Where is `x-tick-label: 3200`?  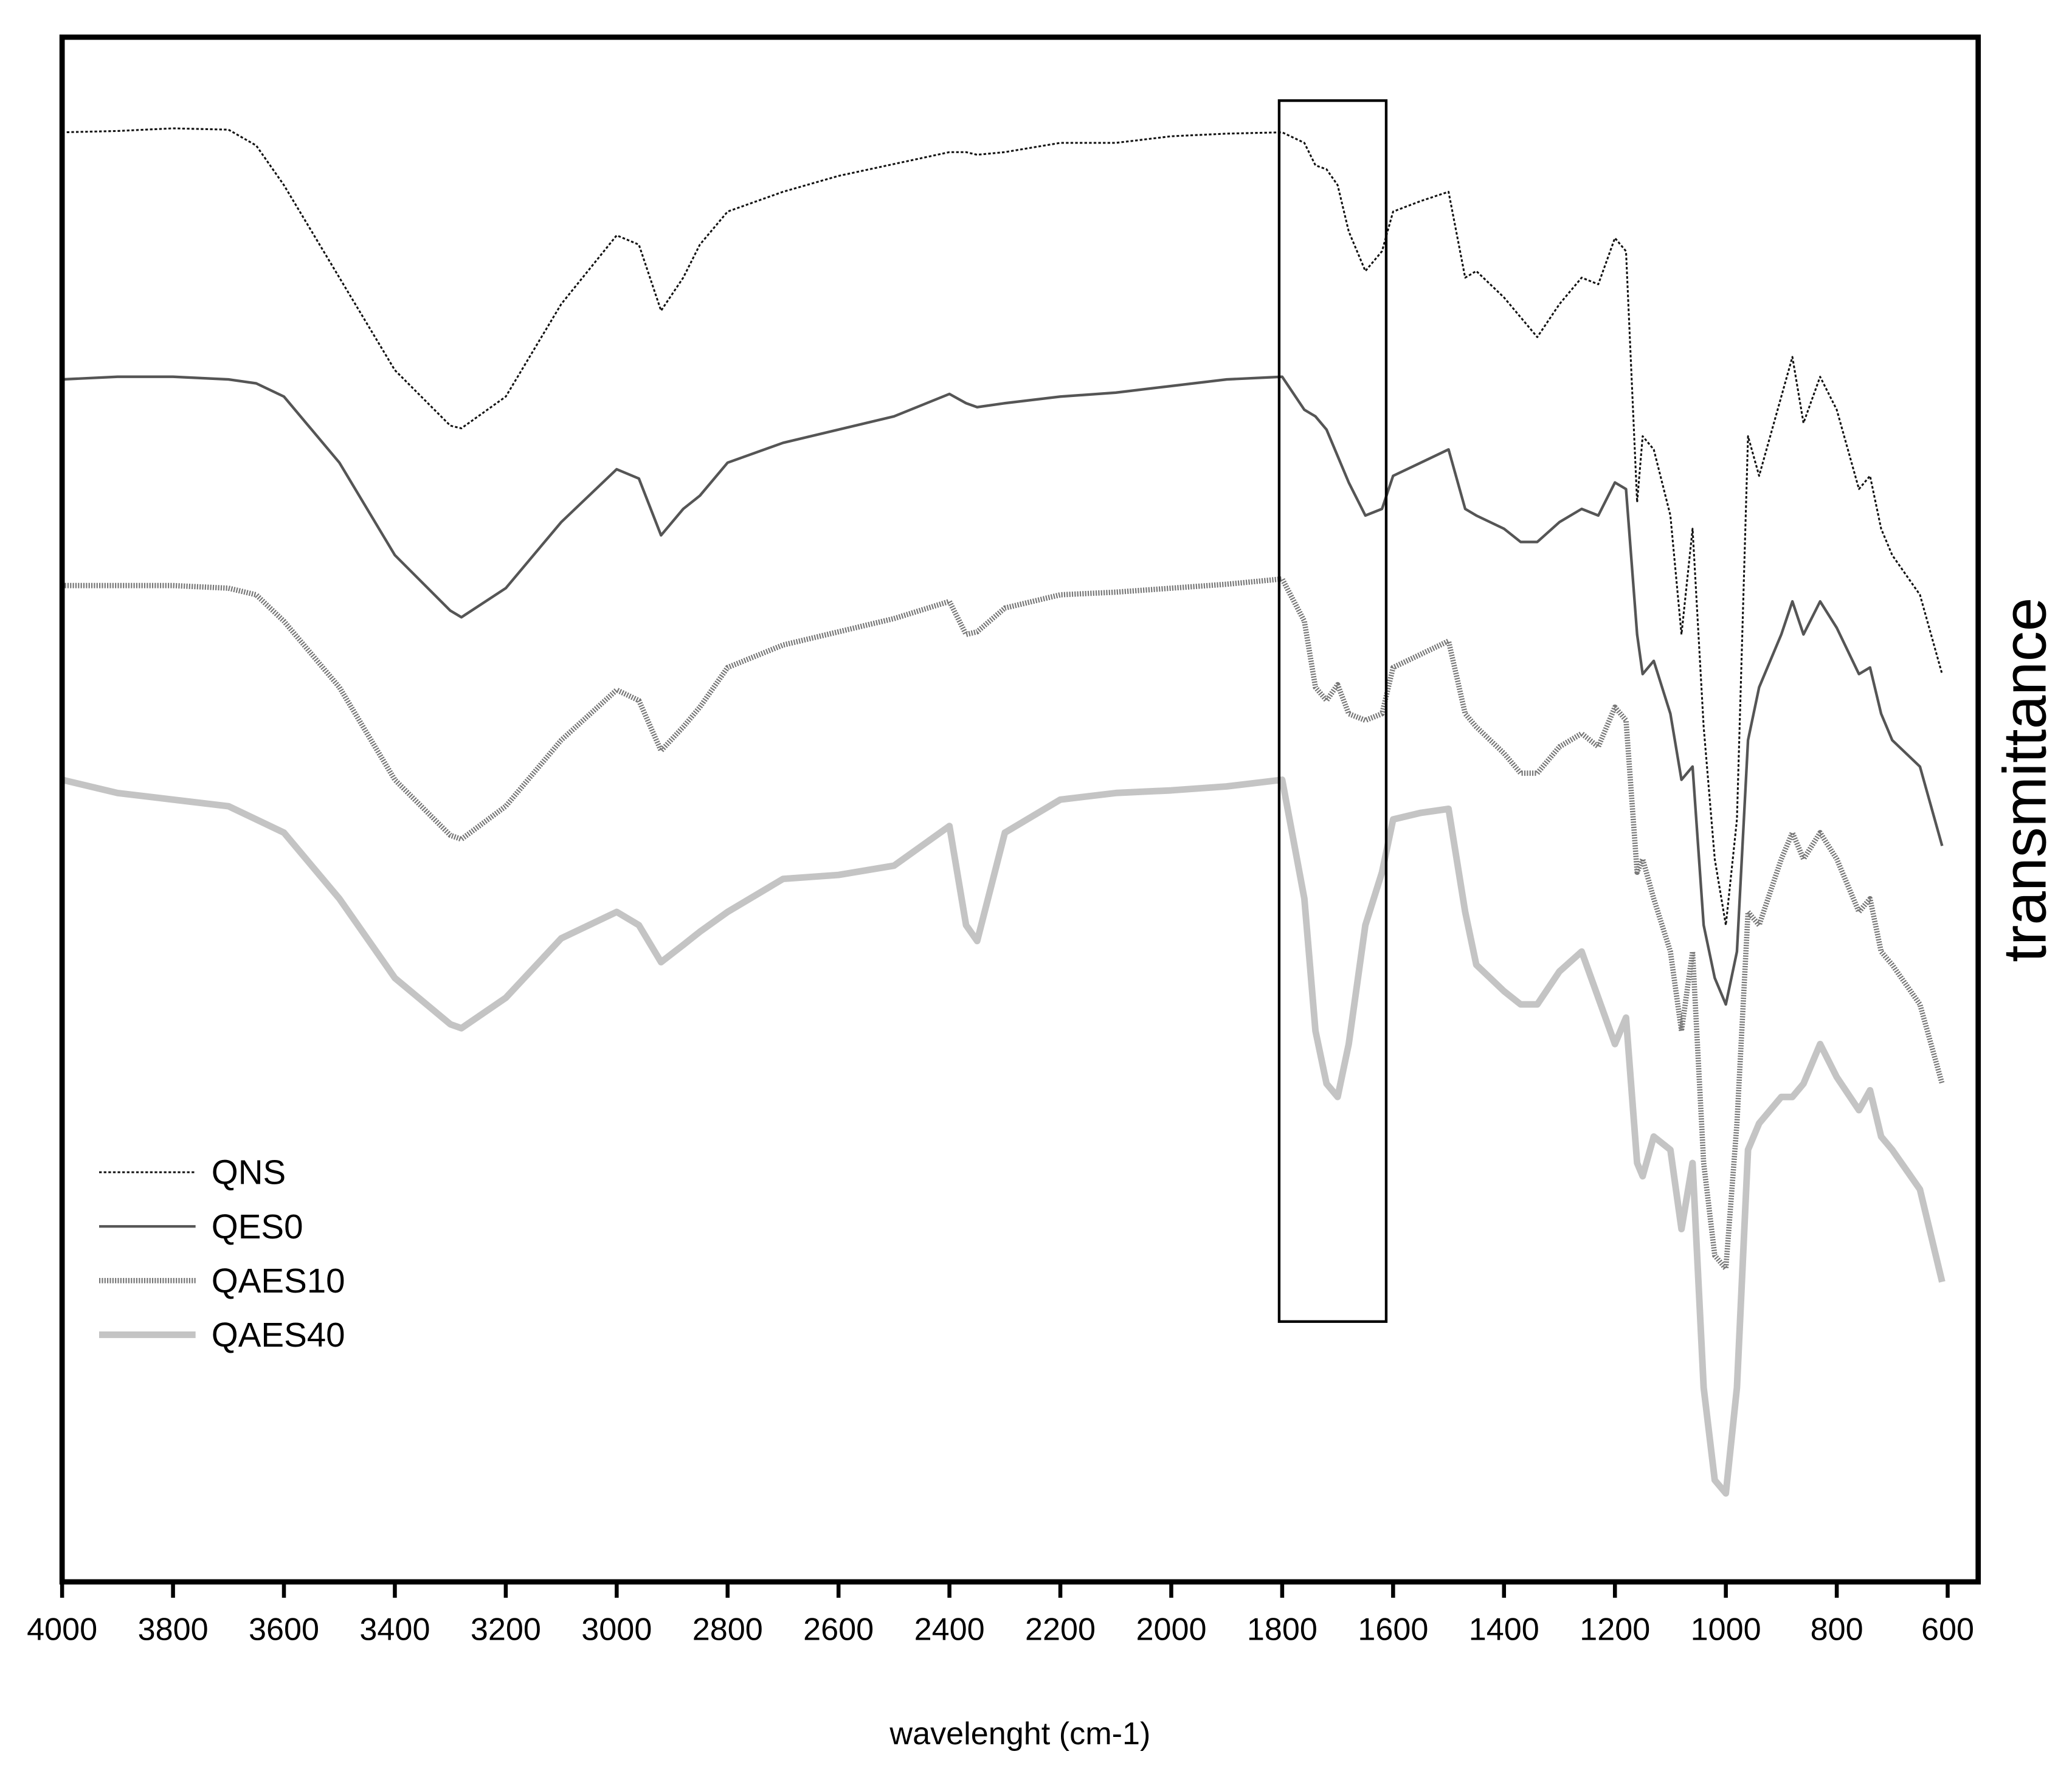
x-tick-label: 3200 is located at coordinates (506, 1630).